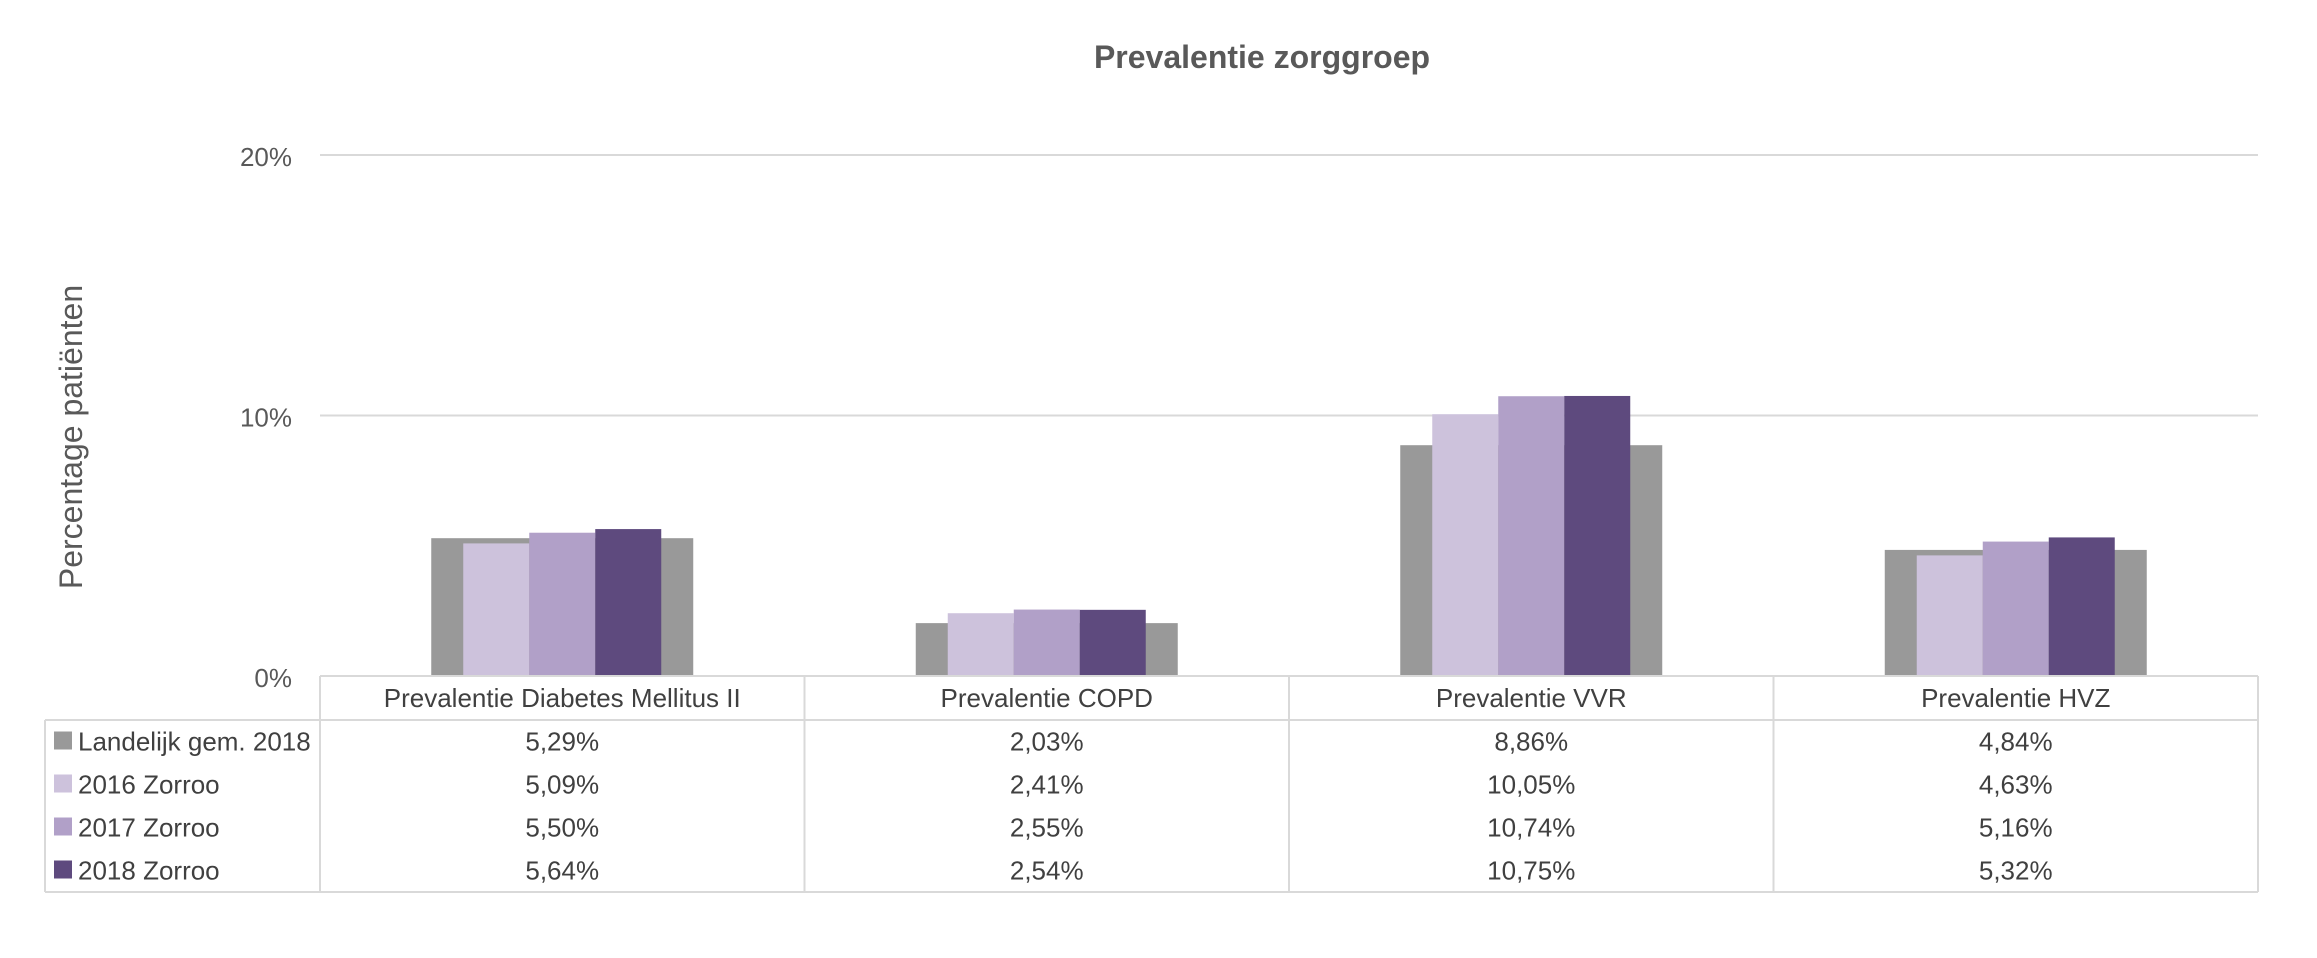  I want to click on data-label: 2,54%, so click(1047, 871).